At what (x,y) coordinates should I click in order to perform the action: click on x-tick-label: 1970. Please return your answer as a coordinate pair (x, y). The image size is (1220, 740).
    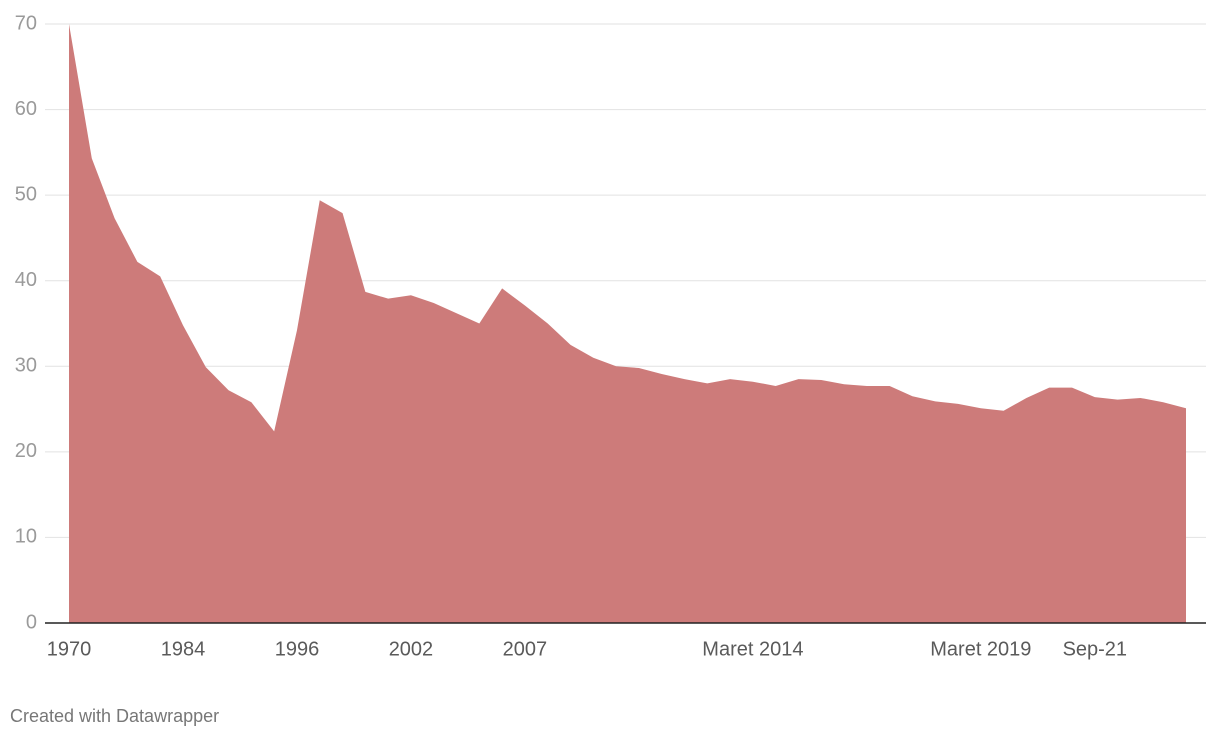
    Looking at the image, I should click on (69, 649).